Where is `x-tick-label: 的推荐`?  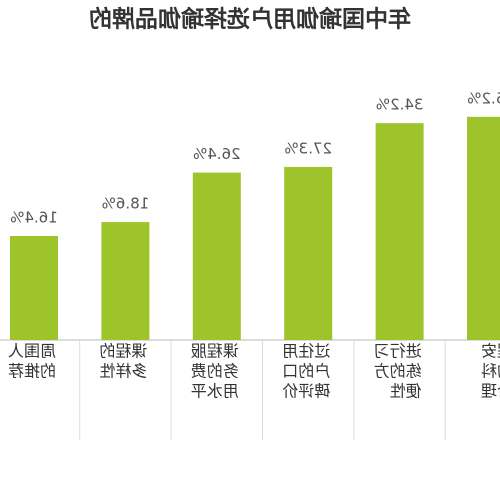 x-tick-label: 的推荐 is located at coordinates (32, 371).